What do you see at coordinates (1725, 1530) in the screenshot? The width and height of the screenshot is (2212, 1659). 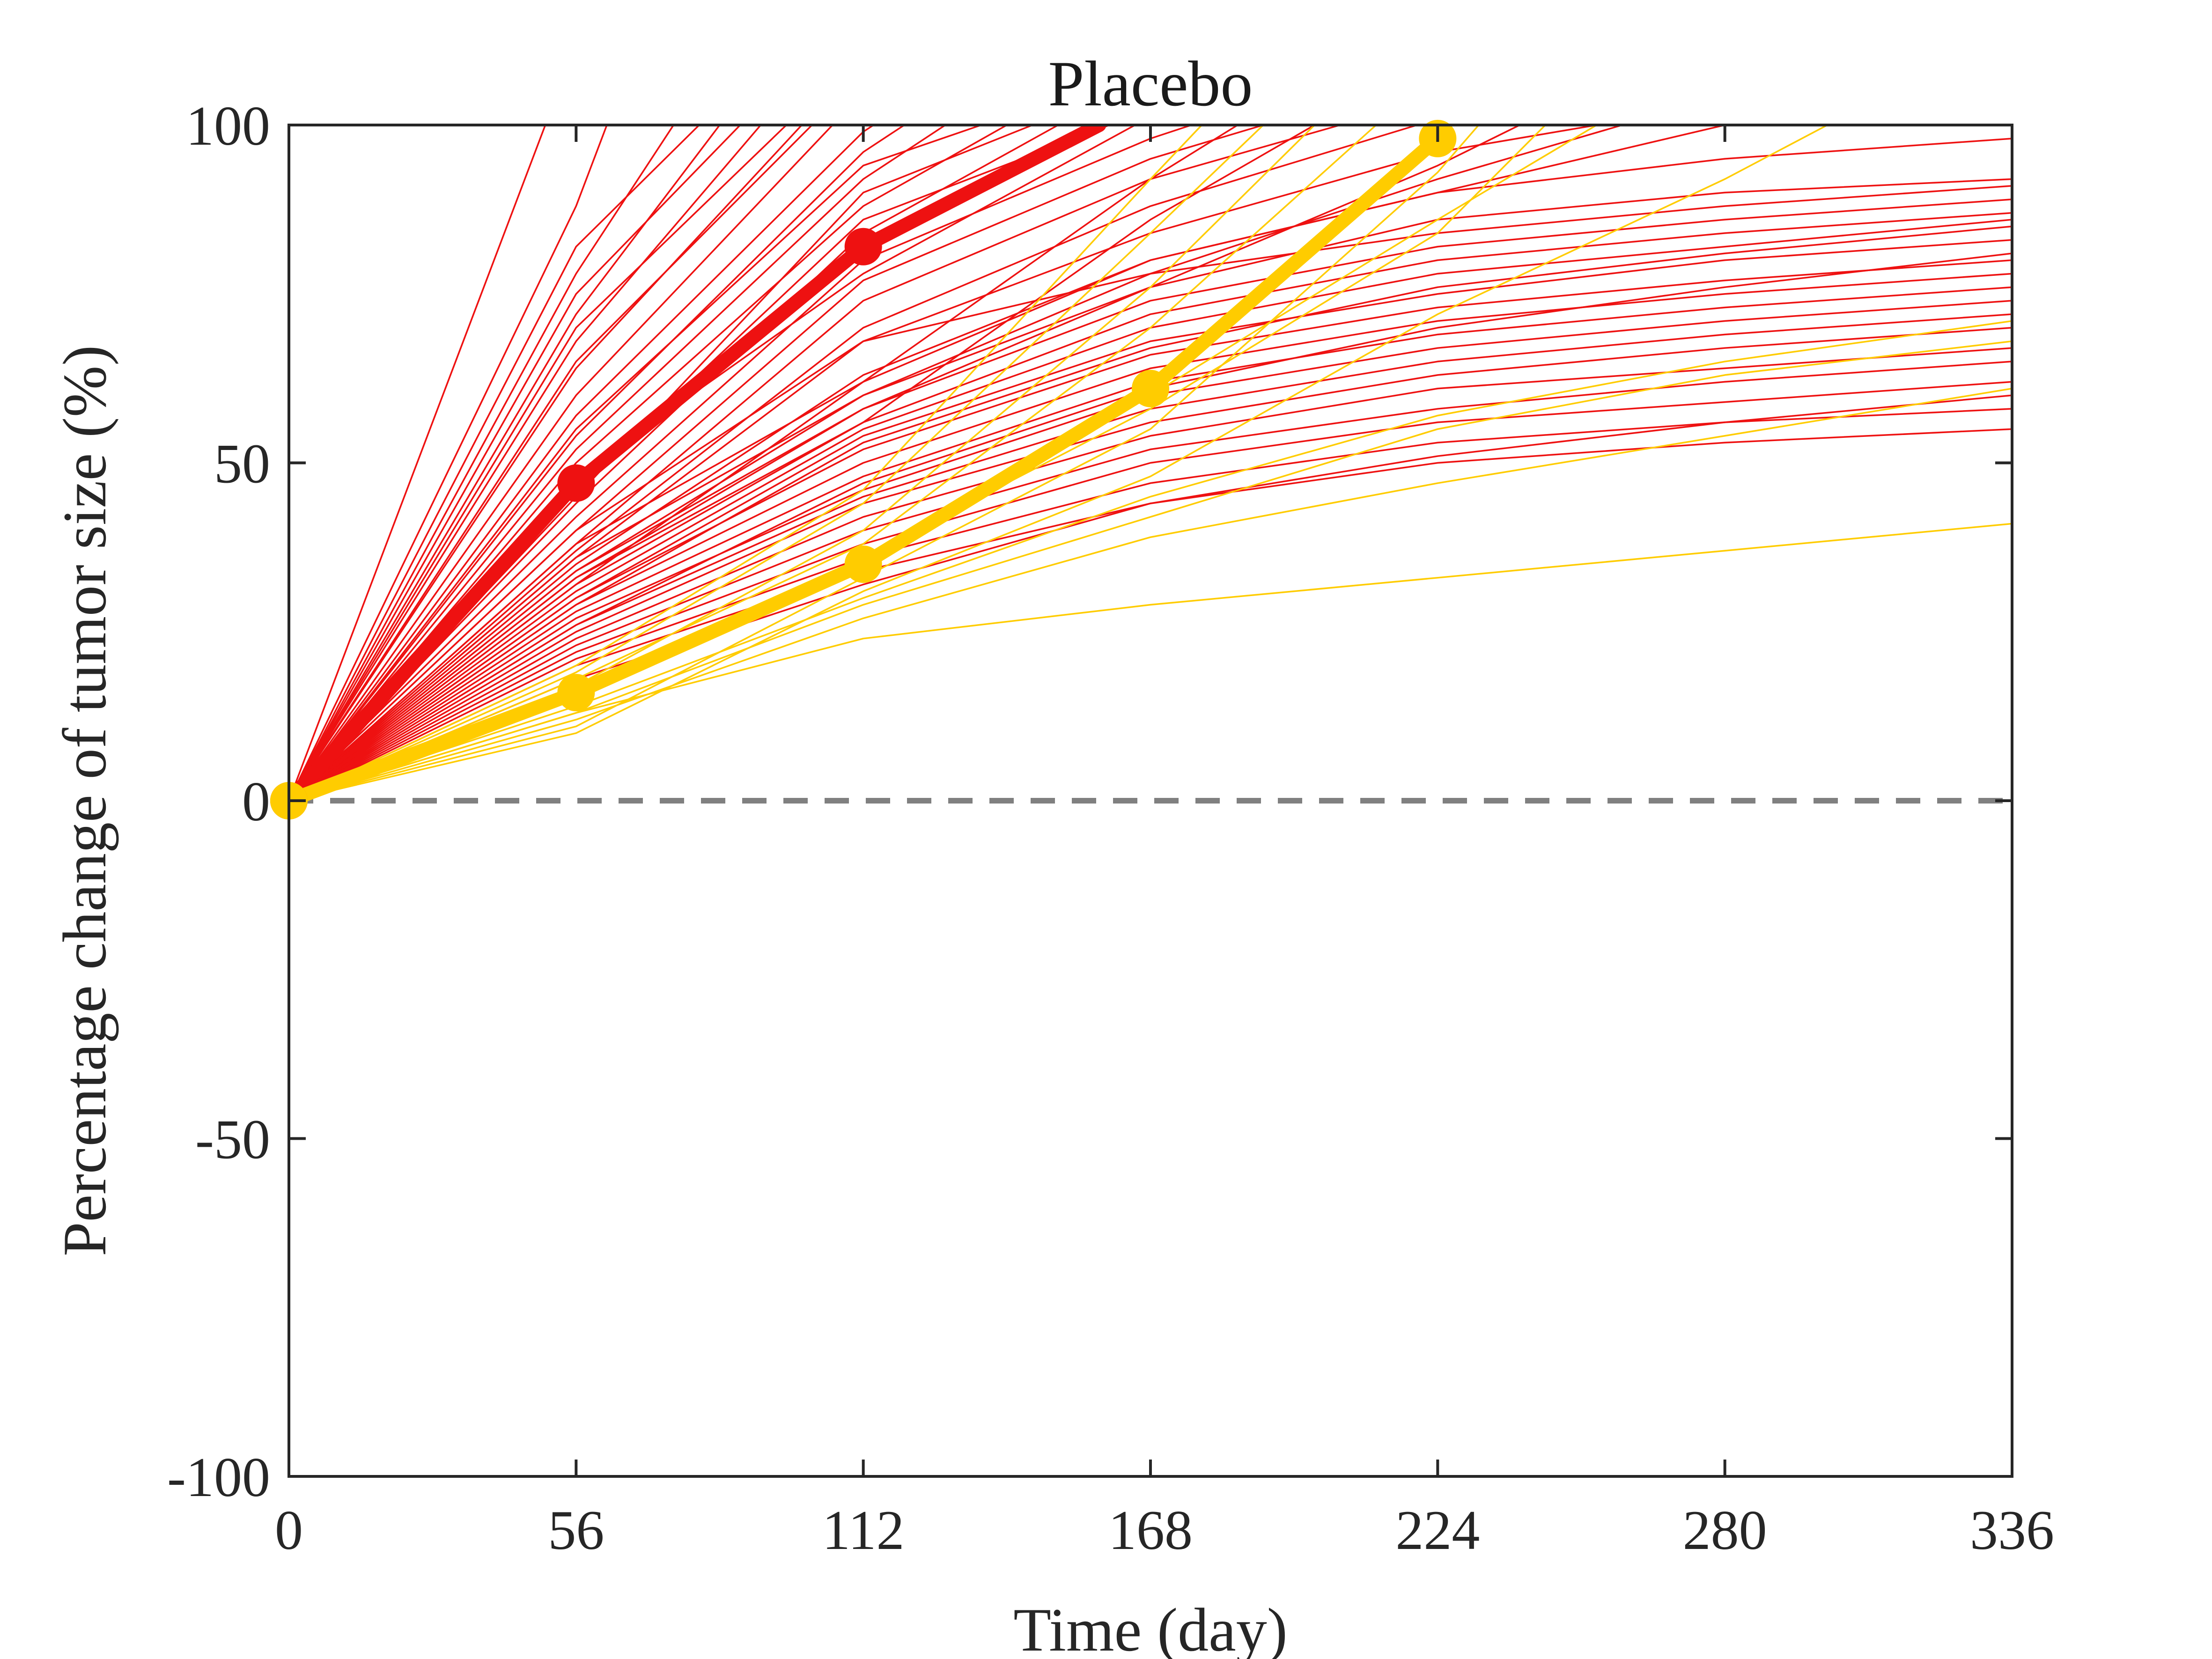 I see `x-tick-label: 280` at bounding box center [1725, 1530].